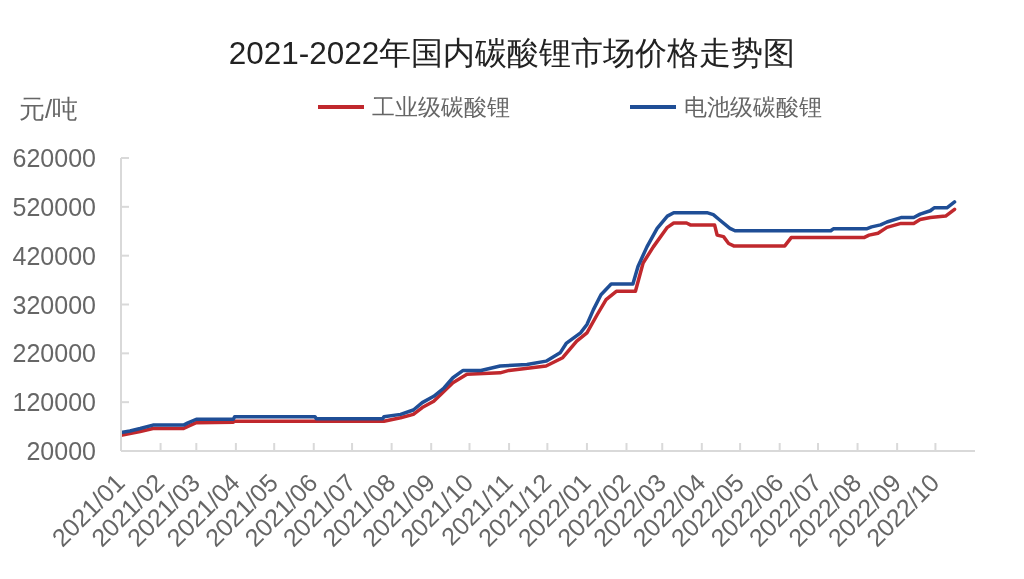 This screenshot has width=1024, height=579. What do you see at coordinates (54, 206) in the screenshot?
I see `y-tick-label: 520000` at bounding box center [54, 206].